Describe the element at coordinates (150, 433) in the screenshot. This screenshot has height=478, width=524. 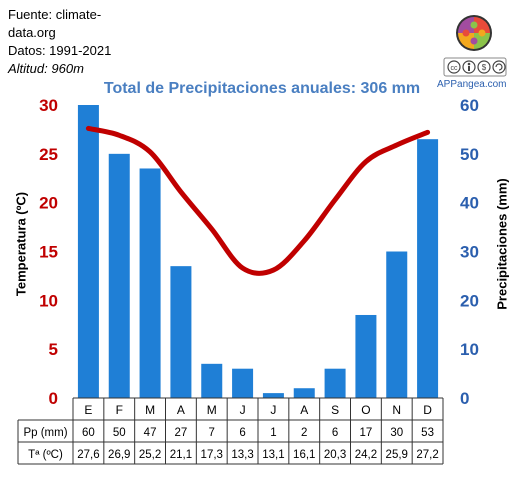
I see `table-cell: 47` at that location.